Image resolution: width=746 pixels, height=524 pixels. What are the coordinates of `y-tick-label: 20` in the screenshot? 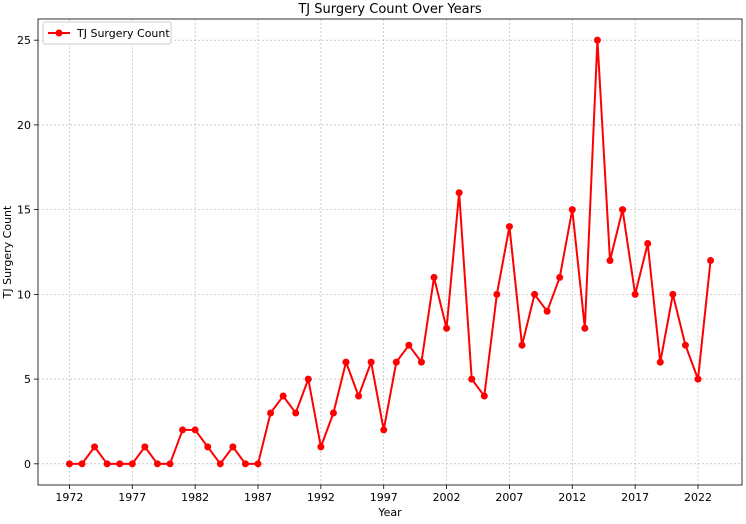 It's located at (24, 125).